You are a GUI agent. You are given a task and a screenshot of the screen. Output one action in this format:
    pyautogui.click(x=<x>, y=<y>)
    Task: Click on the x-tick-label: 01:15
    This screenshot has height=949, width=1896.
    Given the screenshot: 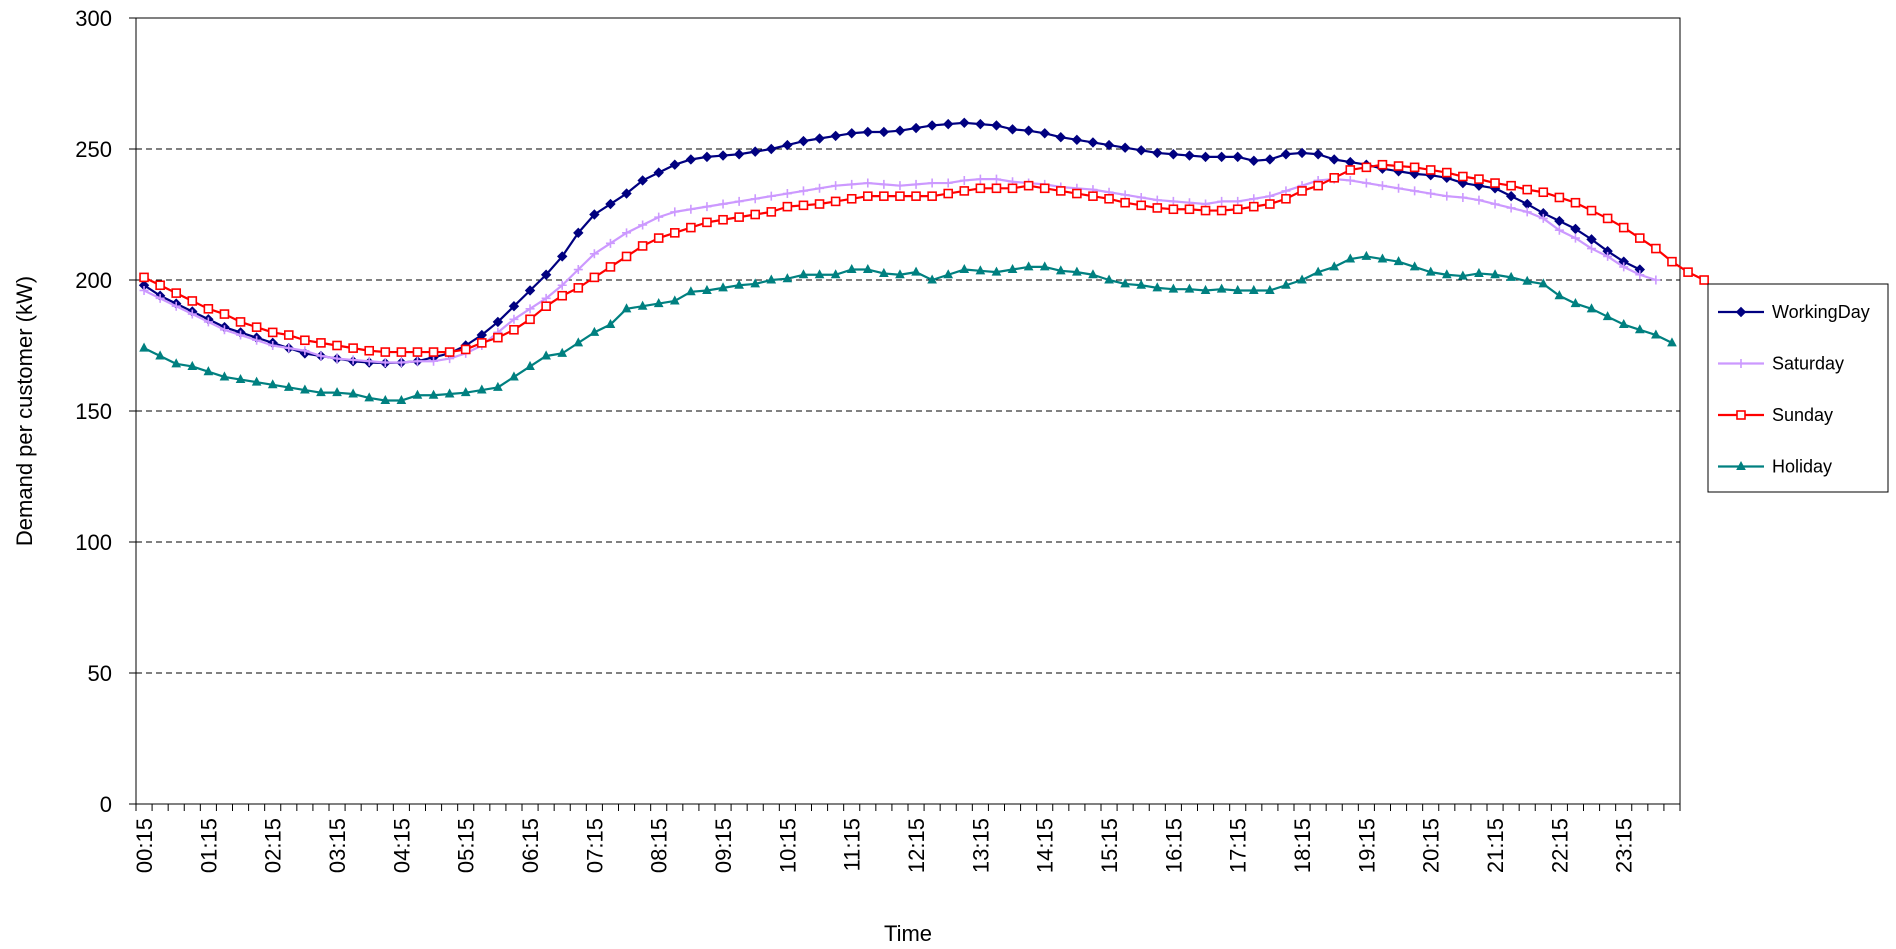 What is the action you would take?
    pyautogui.click(x=208, y=845)
    